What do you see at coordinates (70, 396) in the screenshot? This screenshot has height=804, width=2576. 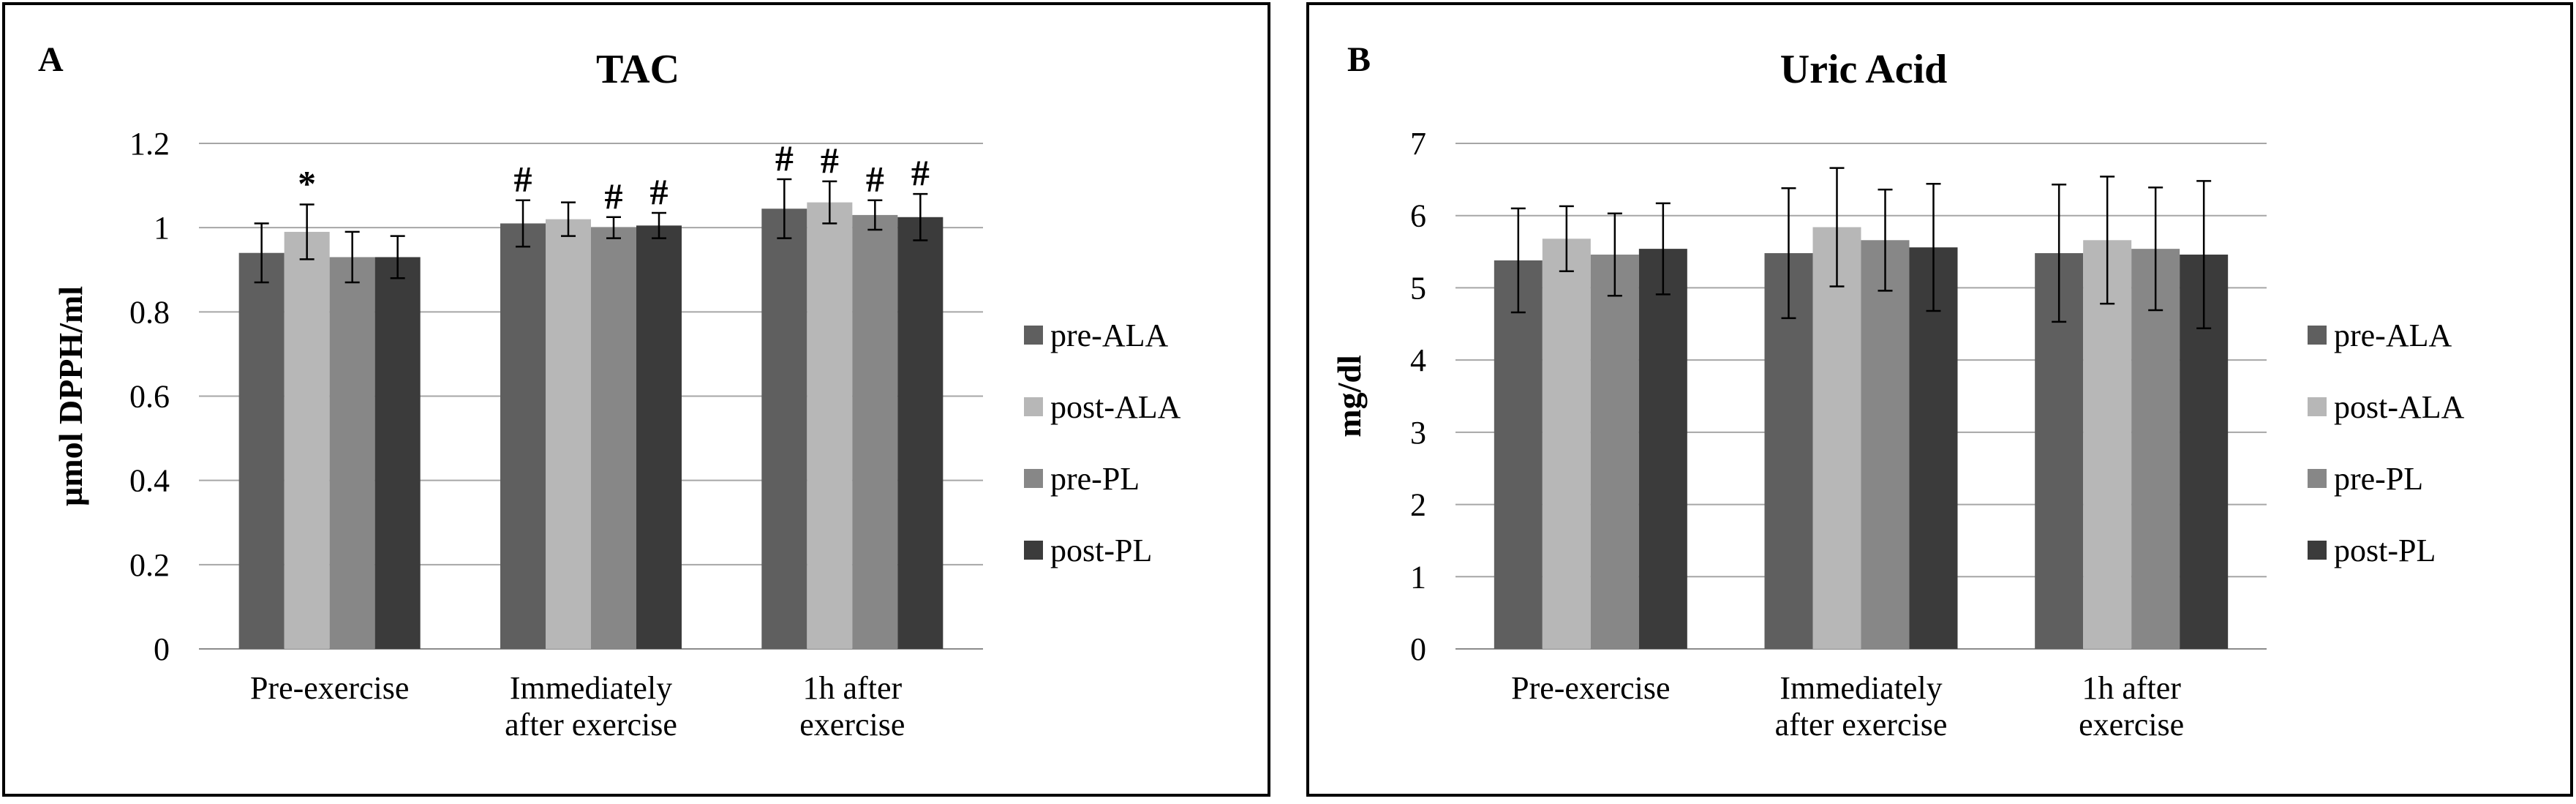 I see `y-axis-label: µmol DPPH/ml` at bounding box center [70, 396].